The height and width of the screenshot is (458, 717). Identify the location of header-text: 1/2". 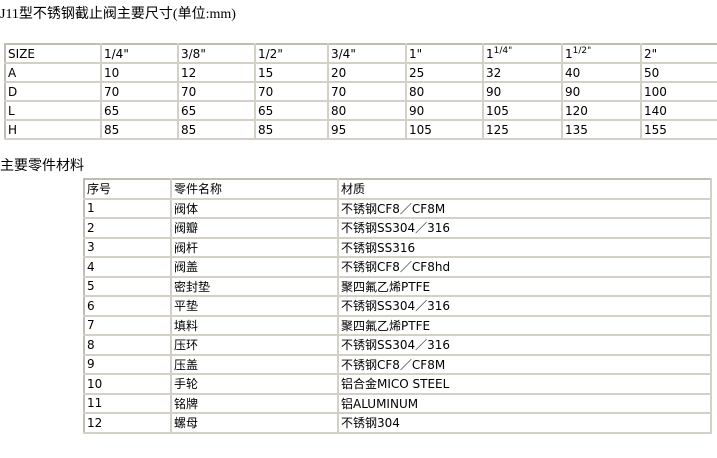
(270, 53).